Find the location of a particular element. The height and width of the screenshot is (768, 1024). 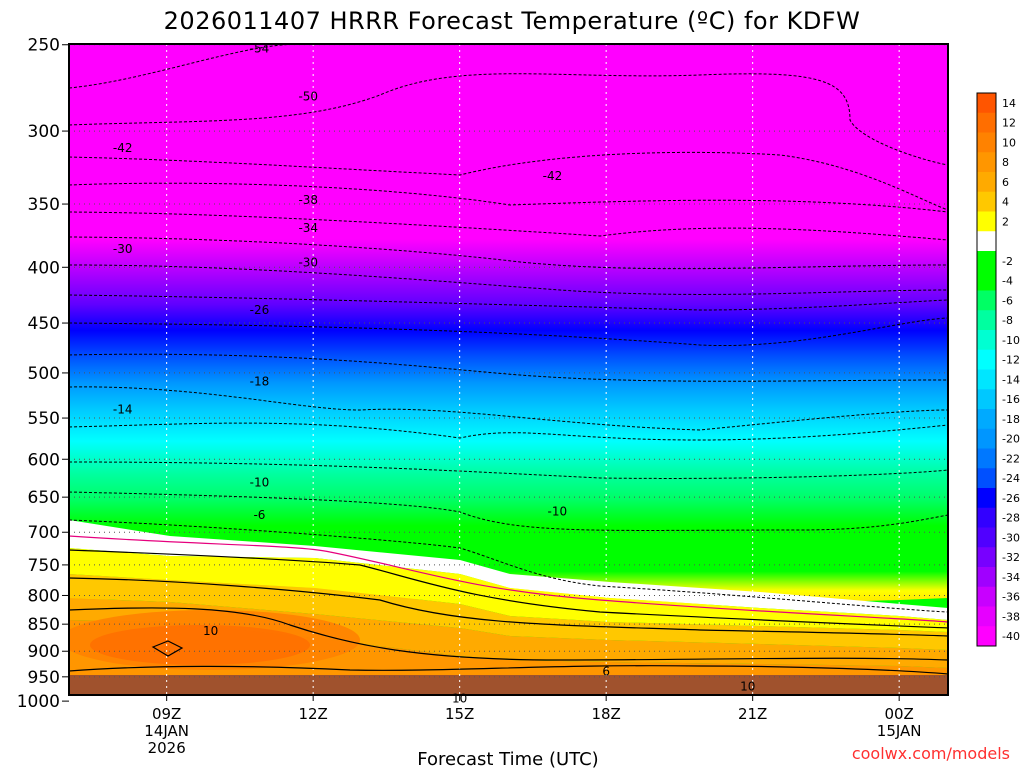

colorbar-label: -4 is located at coordinates (1007, 281).